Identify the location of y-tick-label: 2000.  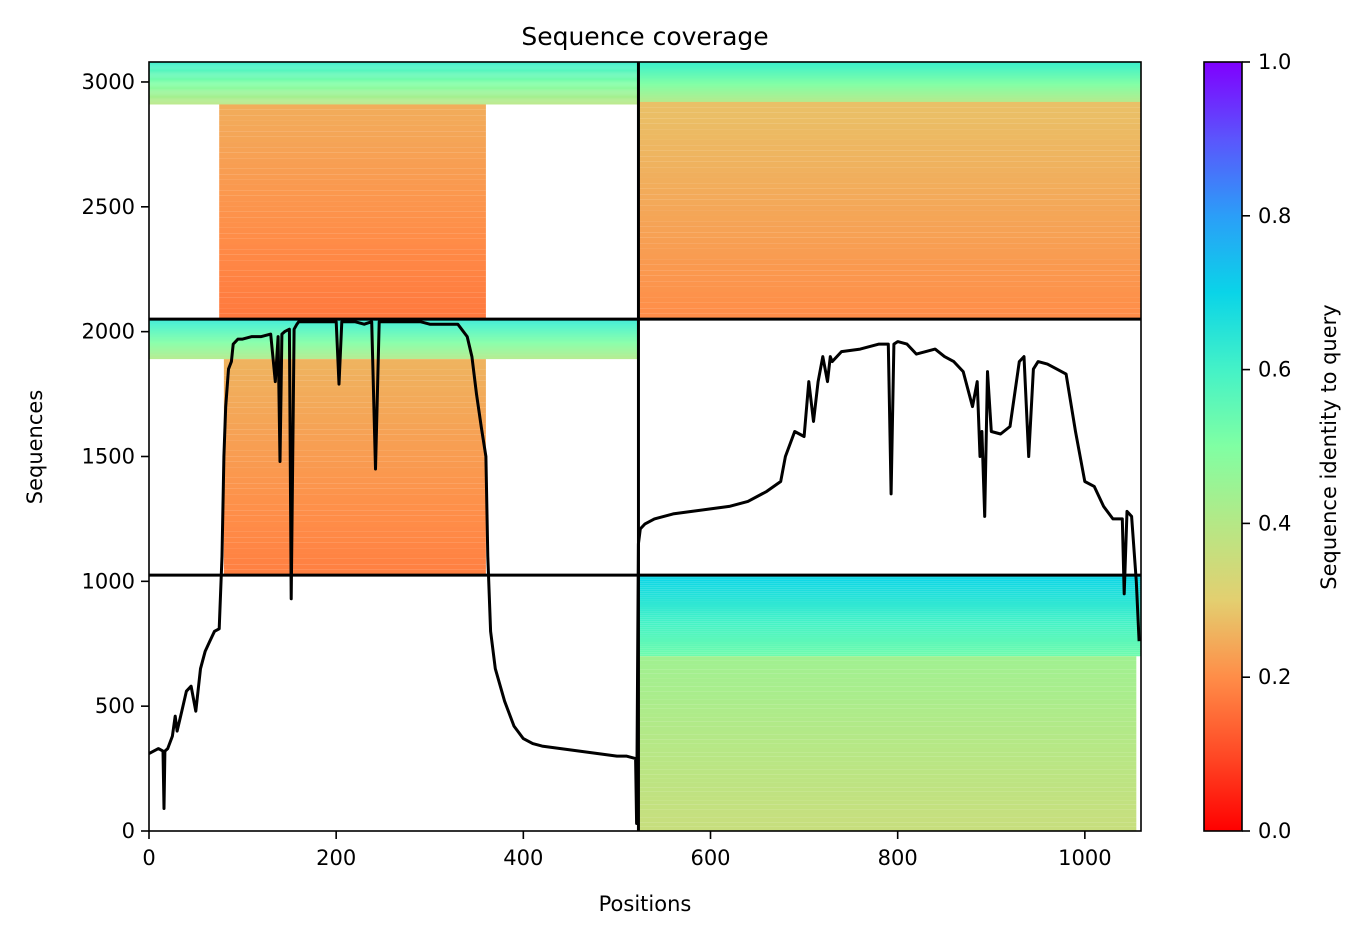
(108, 332).